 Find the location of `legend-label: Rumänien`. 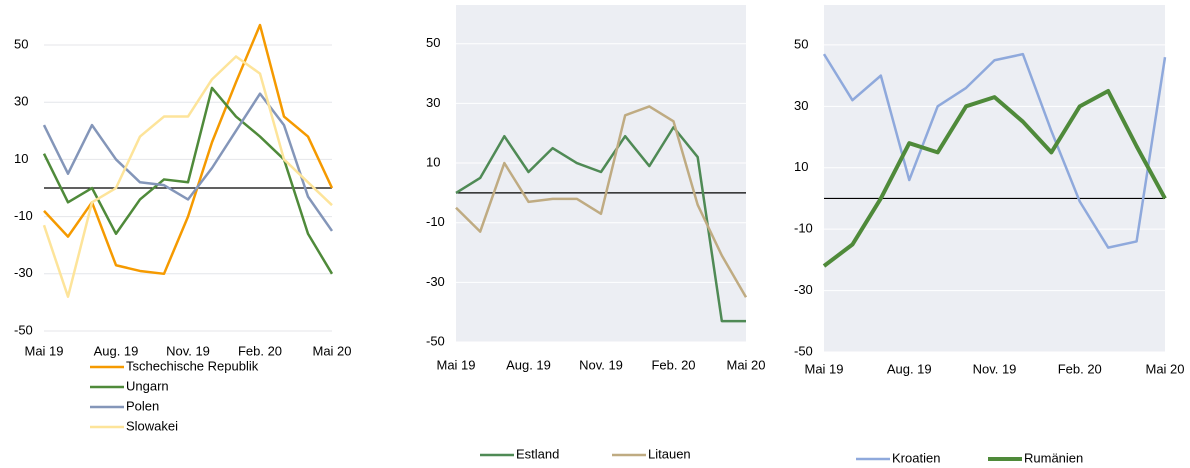

legend-label: Rumänien is located at coordinates (1053, 456).